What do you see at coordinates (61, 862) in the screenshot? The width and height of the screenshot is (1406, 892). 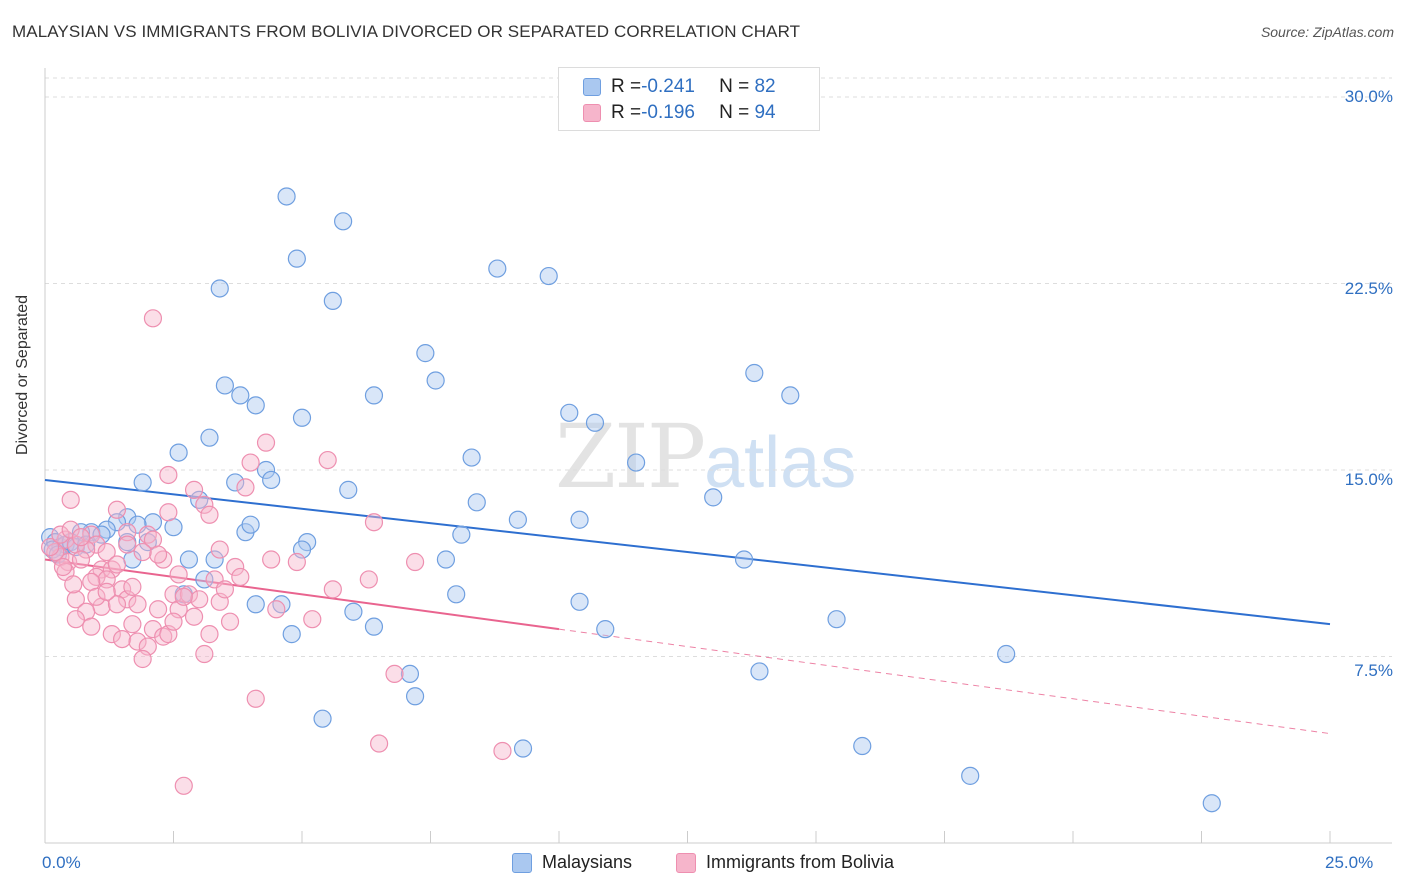 I see `x-tick-label: 0.0%` at bounding box center [61, 862].